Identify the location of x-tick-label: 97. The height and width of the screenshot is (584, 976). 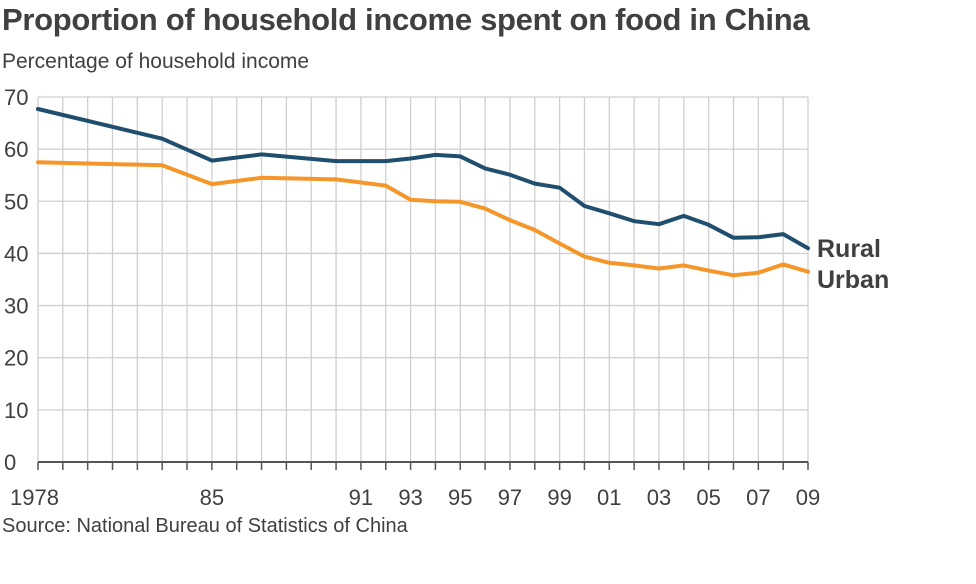
(510, 497).